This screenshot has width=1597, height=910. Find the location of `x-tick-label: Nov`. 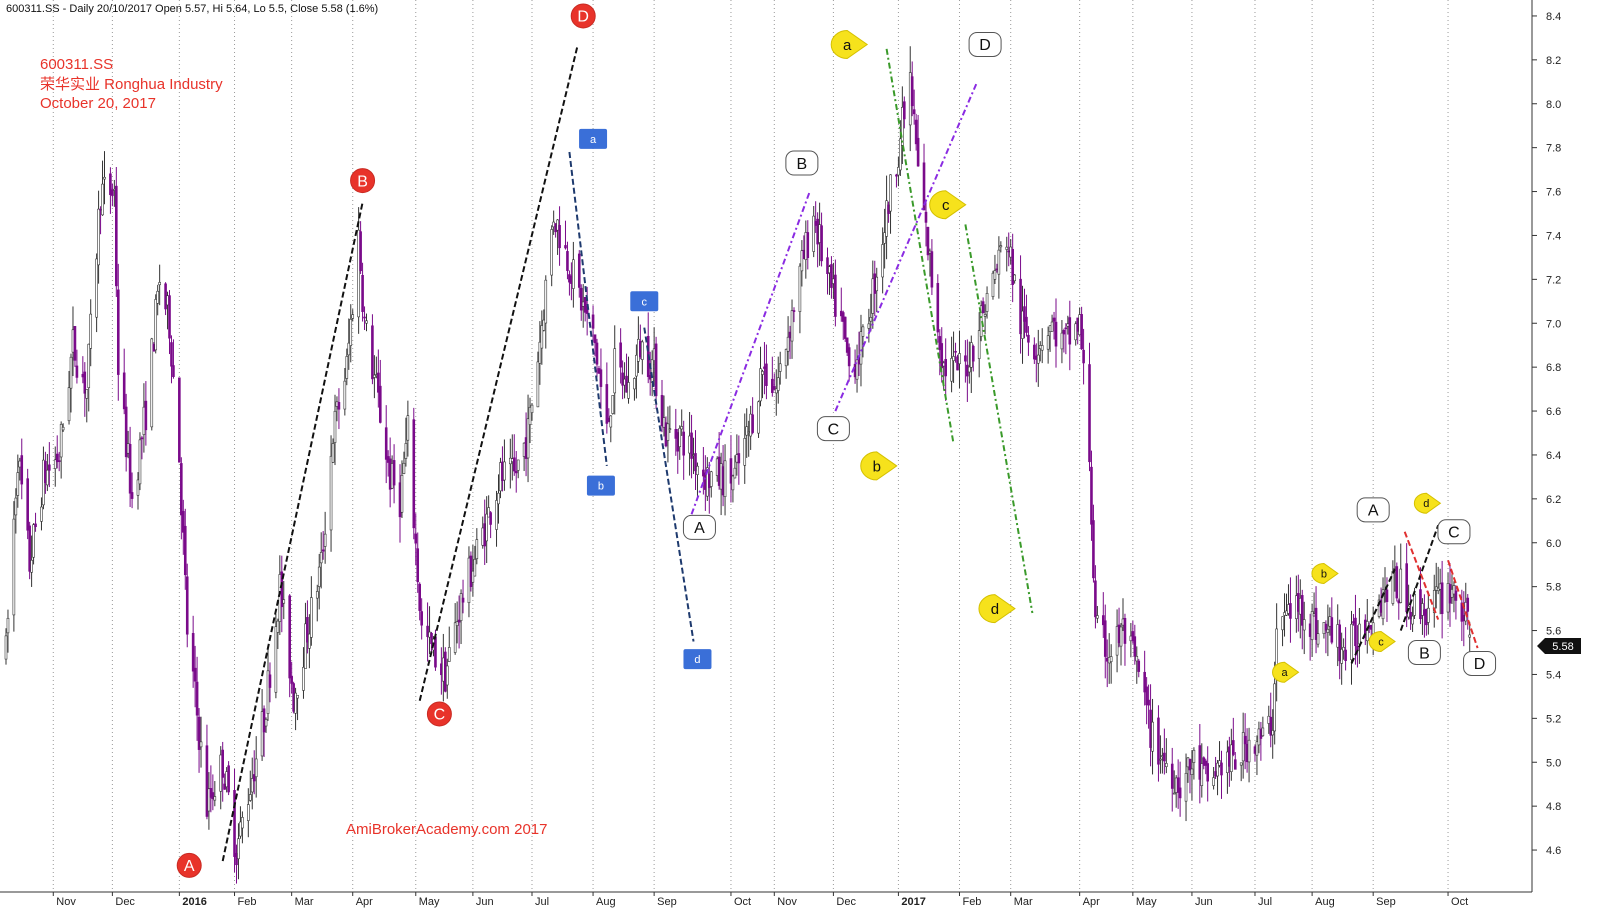

x-tick-label: Nov is located at coordinates (787, 902).